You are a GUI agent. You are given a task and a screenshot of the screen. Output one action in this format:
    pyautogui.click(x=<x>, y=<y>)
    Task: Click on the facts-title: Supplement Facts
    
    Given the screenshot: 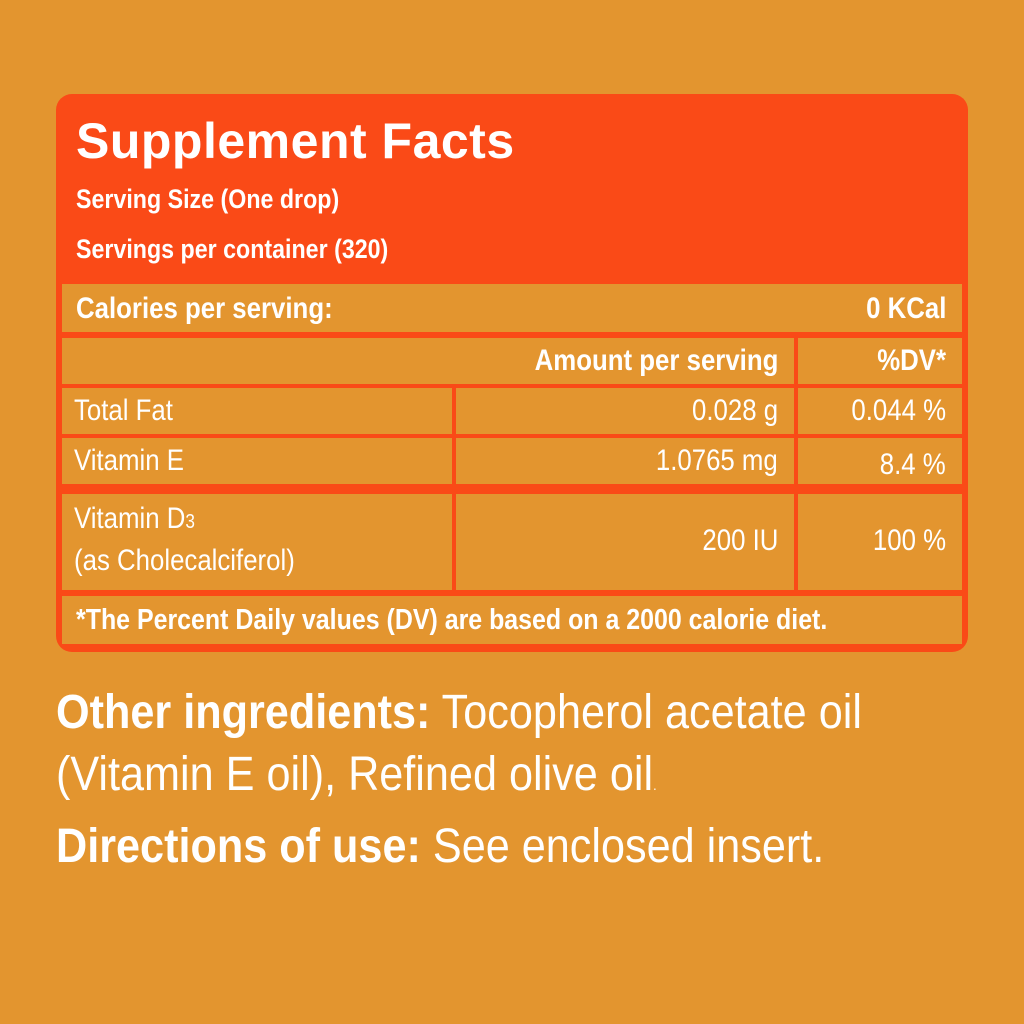 What is the action you would take?
    pyautogui.click(x=295, y=141)
    